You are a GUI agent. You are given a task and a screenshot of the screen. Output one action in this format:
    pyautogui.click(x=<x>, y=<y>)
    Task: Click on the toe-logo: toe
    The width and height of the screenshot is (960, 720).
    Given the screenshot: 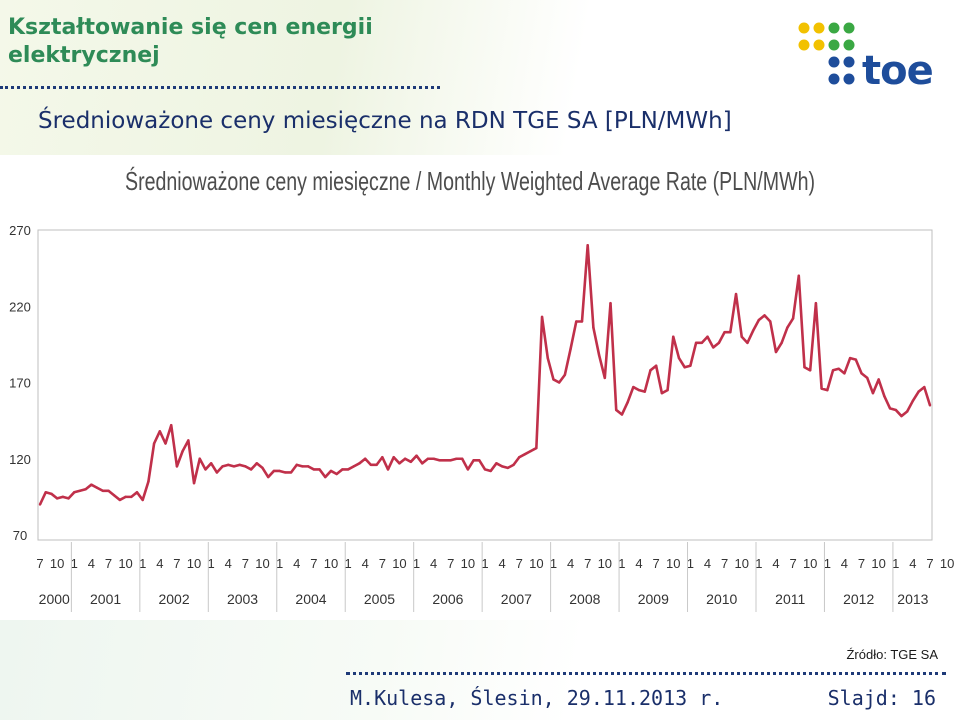 What is the action you would take?
    pyautogui.click(x=866, y=58)
    